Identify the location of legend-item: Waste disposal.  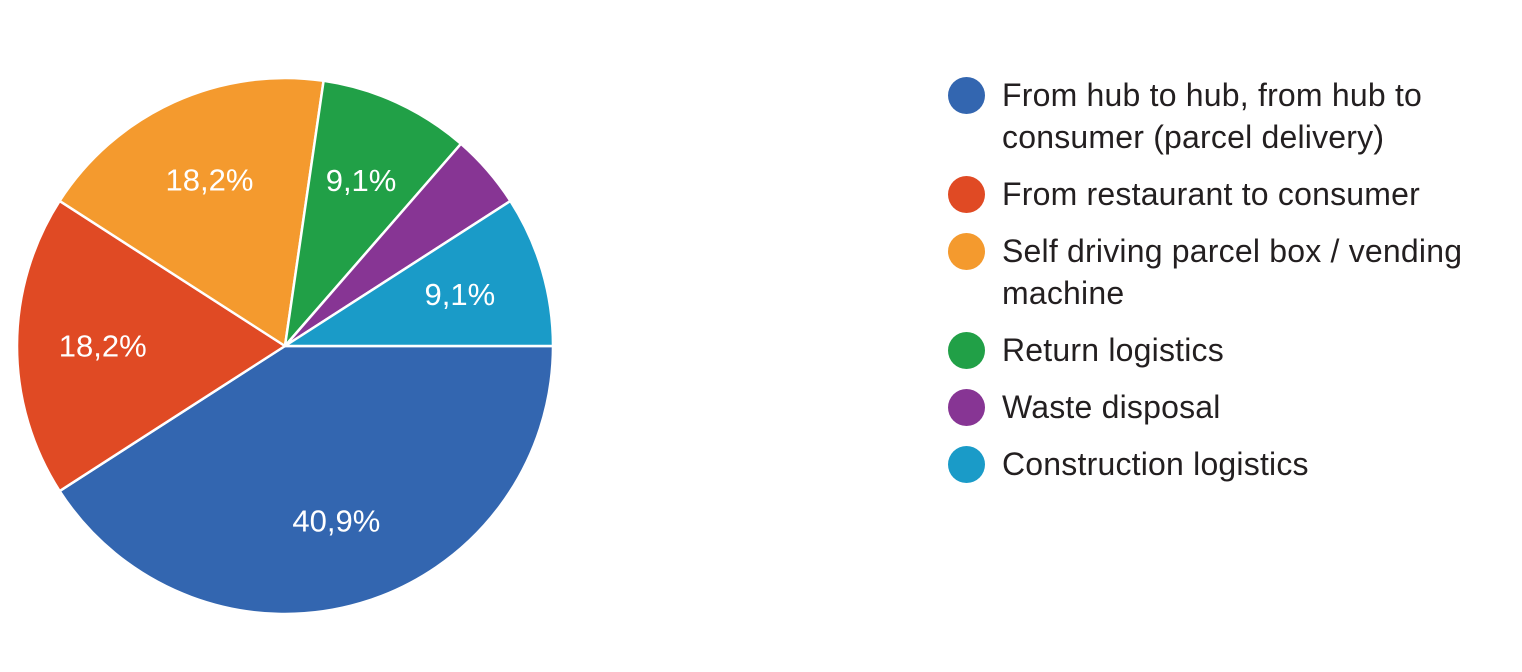
(1233, 407).